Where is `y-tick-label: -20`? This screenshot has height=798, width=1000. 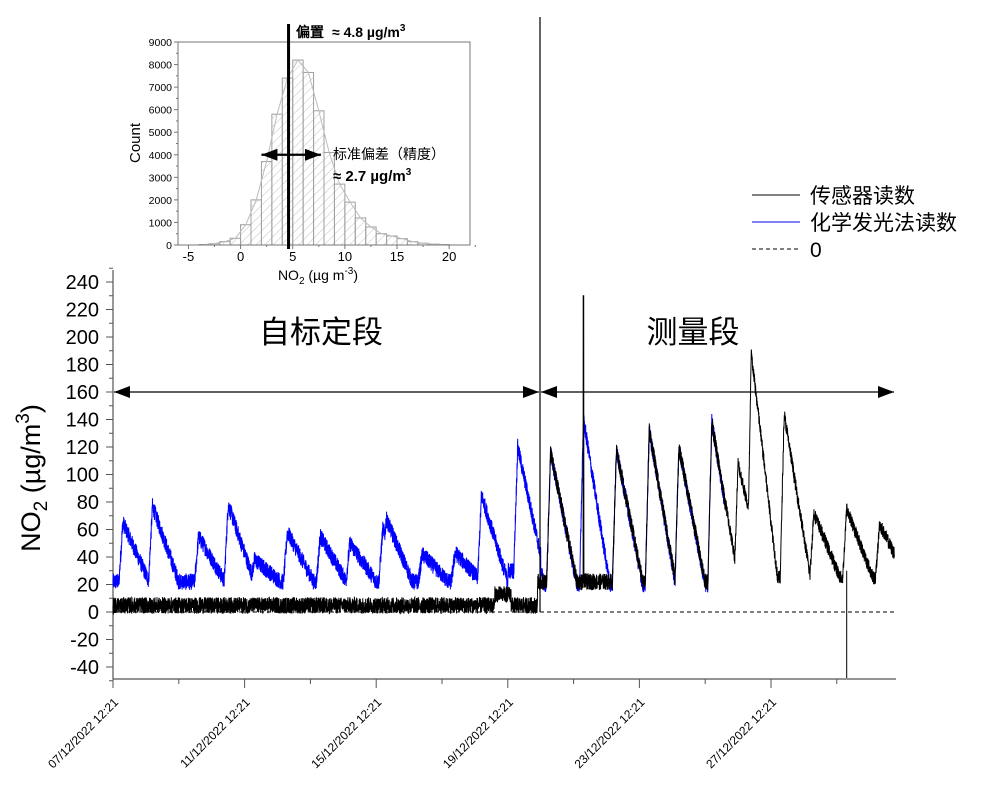 y-tick-label: -20 is located at coordinates (84, 641).